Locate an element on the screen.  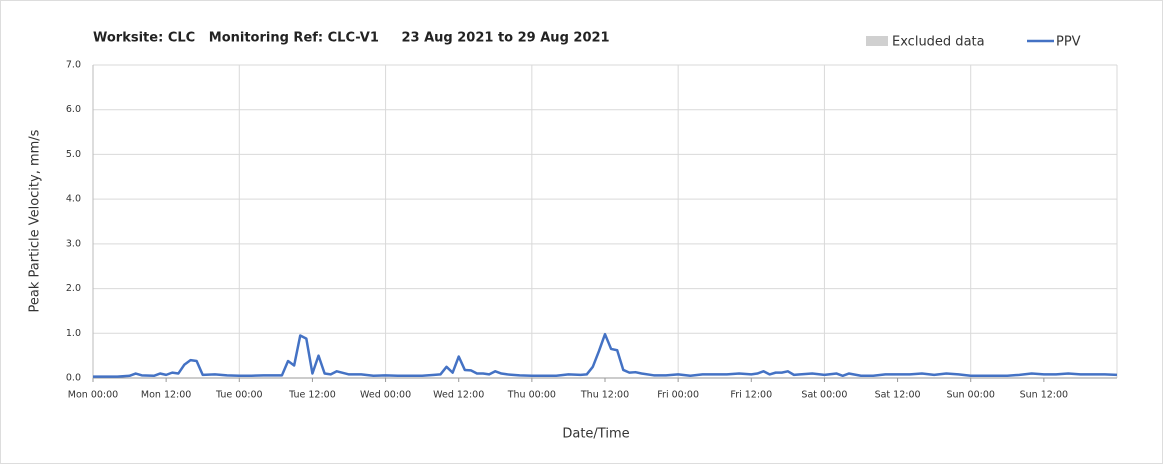
ppv-line is located at coordinates (605, 355).